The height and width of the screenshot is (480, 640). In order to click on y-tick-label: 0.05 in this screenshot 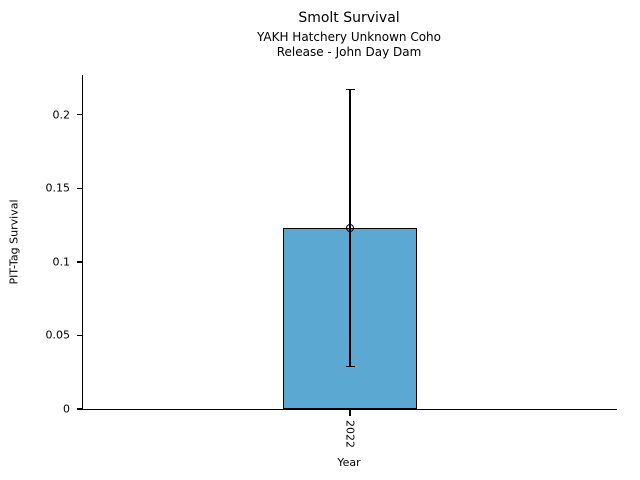, I will do `click(58, 335)`.